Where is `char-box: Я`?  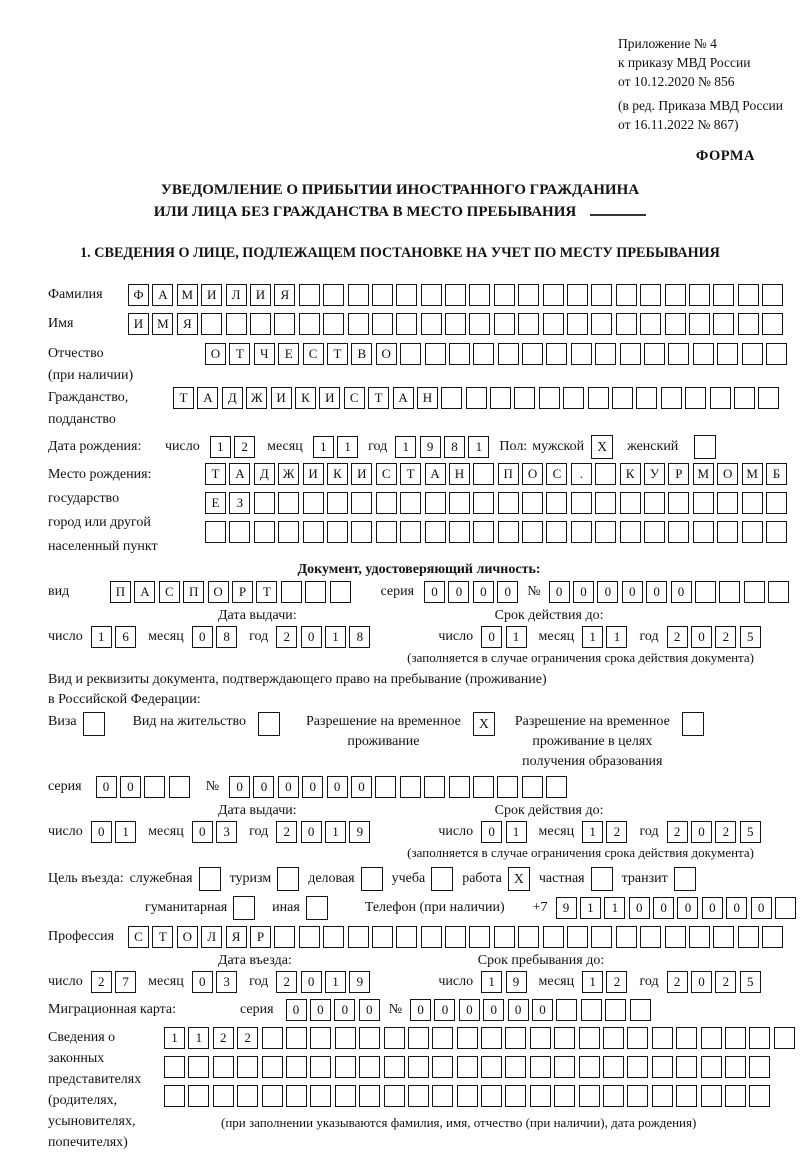
char-box: Я is located at coordinates (285, 295).